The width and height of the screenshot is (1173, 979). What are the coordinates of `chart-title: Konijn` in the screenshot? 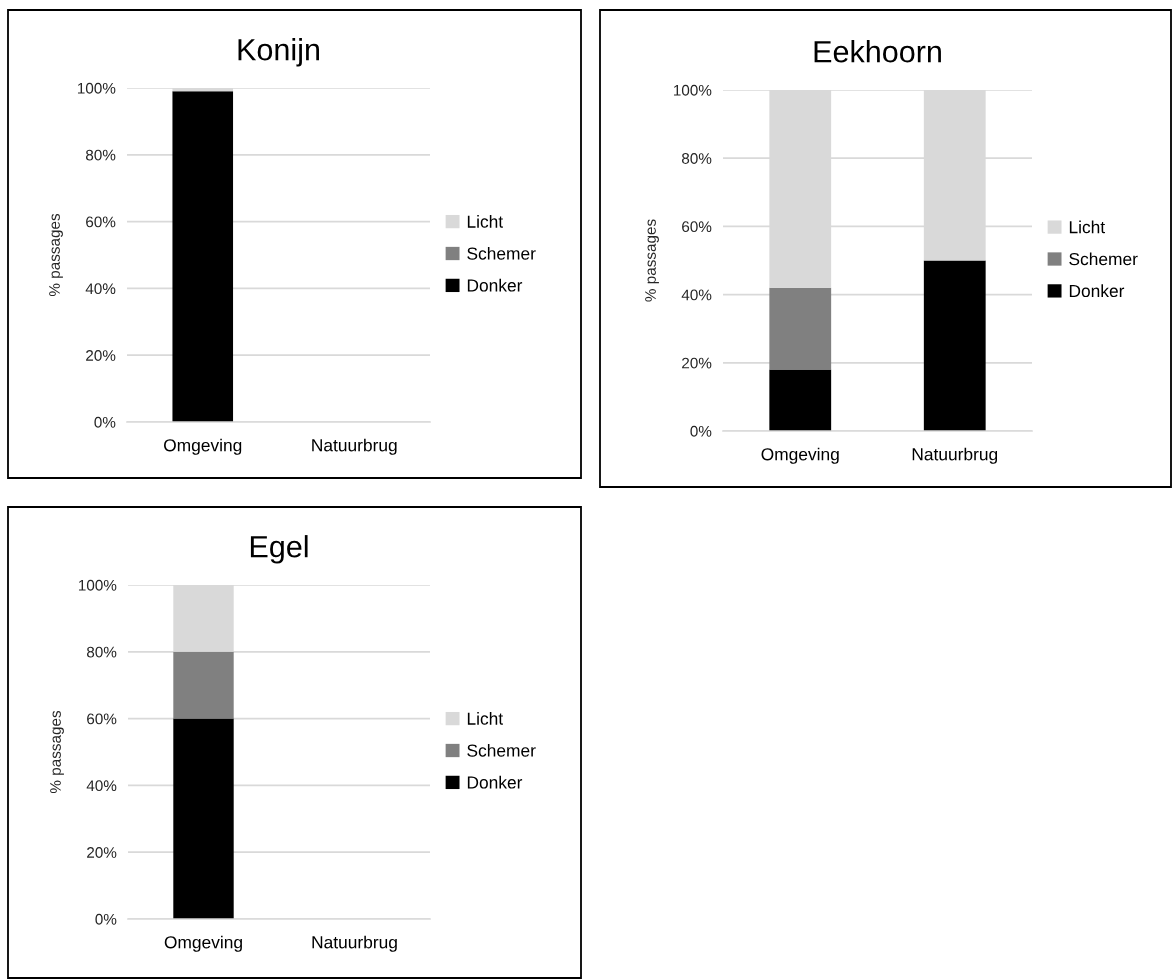 It's located at (278, 52).